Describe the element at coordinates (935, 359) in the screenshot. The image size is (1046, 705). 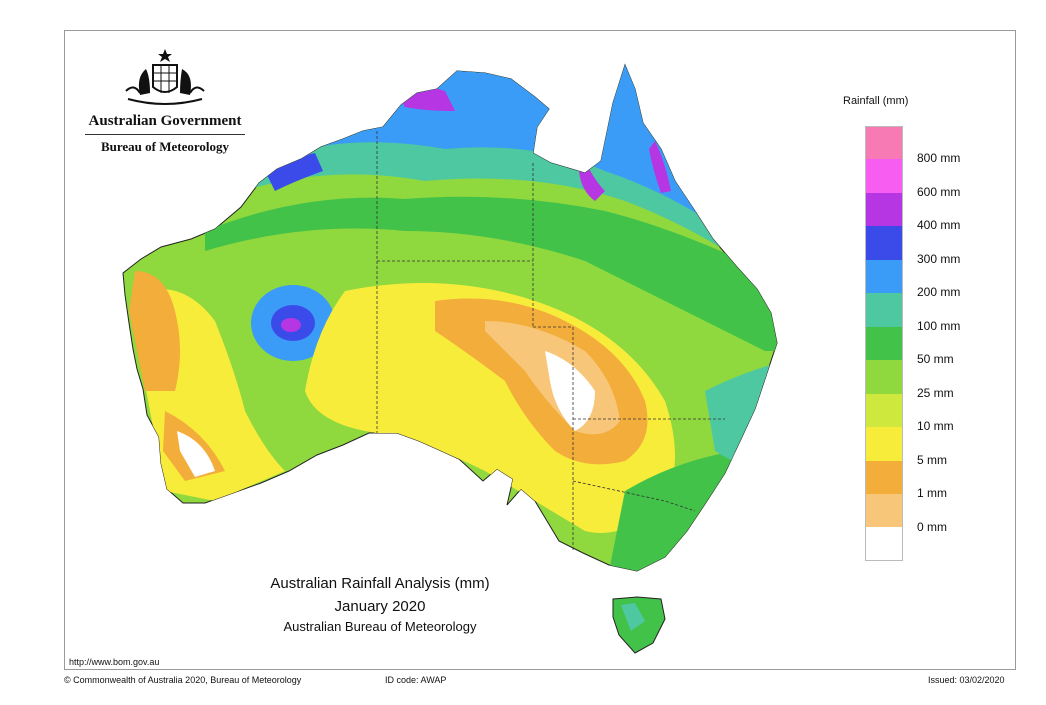
I see `legend-label: 50 mm` at that location.